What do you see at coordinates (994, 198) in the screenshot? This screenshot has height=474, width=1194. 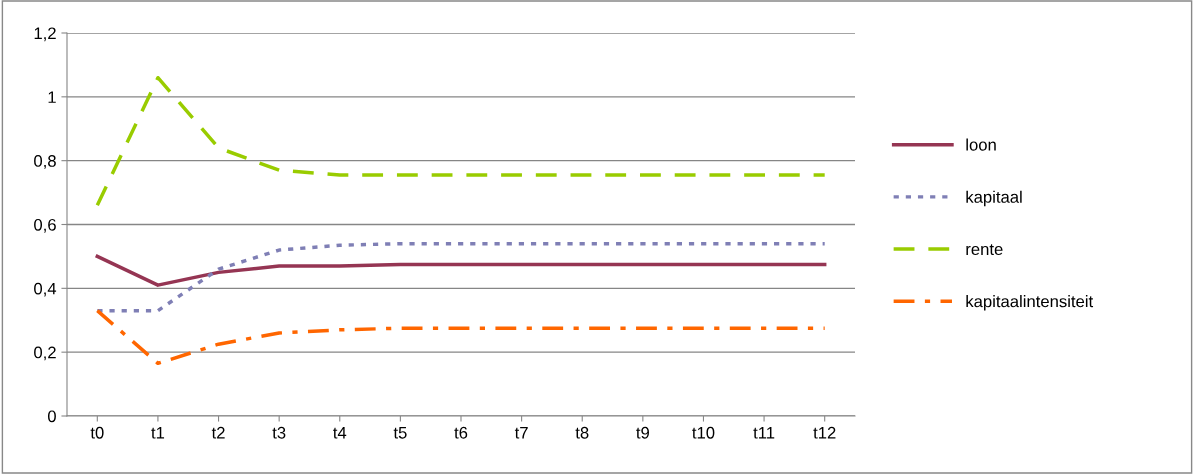 I see `legend-label: kapitaal` at bounding box center [994, 198].